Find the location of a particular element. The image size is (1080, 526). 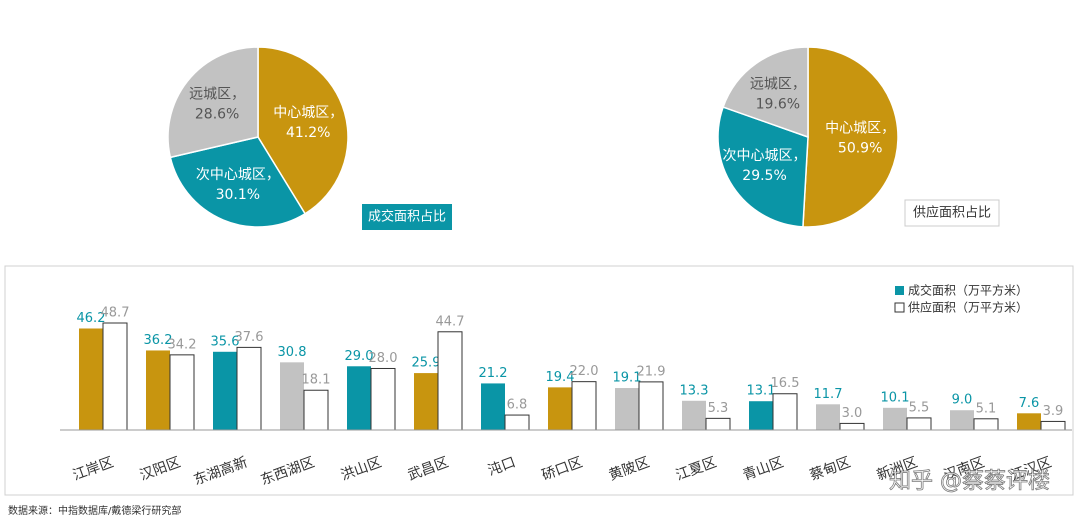

bar-value-label: 13.1 is located at coordinates (761, 391).